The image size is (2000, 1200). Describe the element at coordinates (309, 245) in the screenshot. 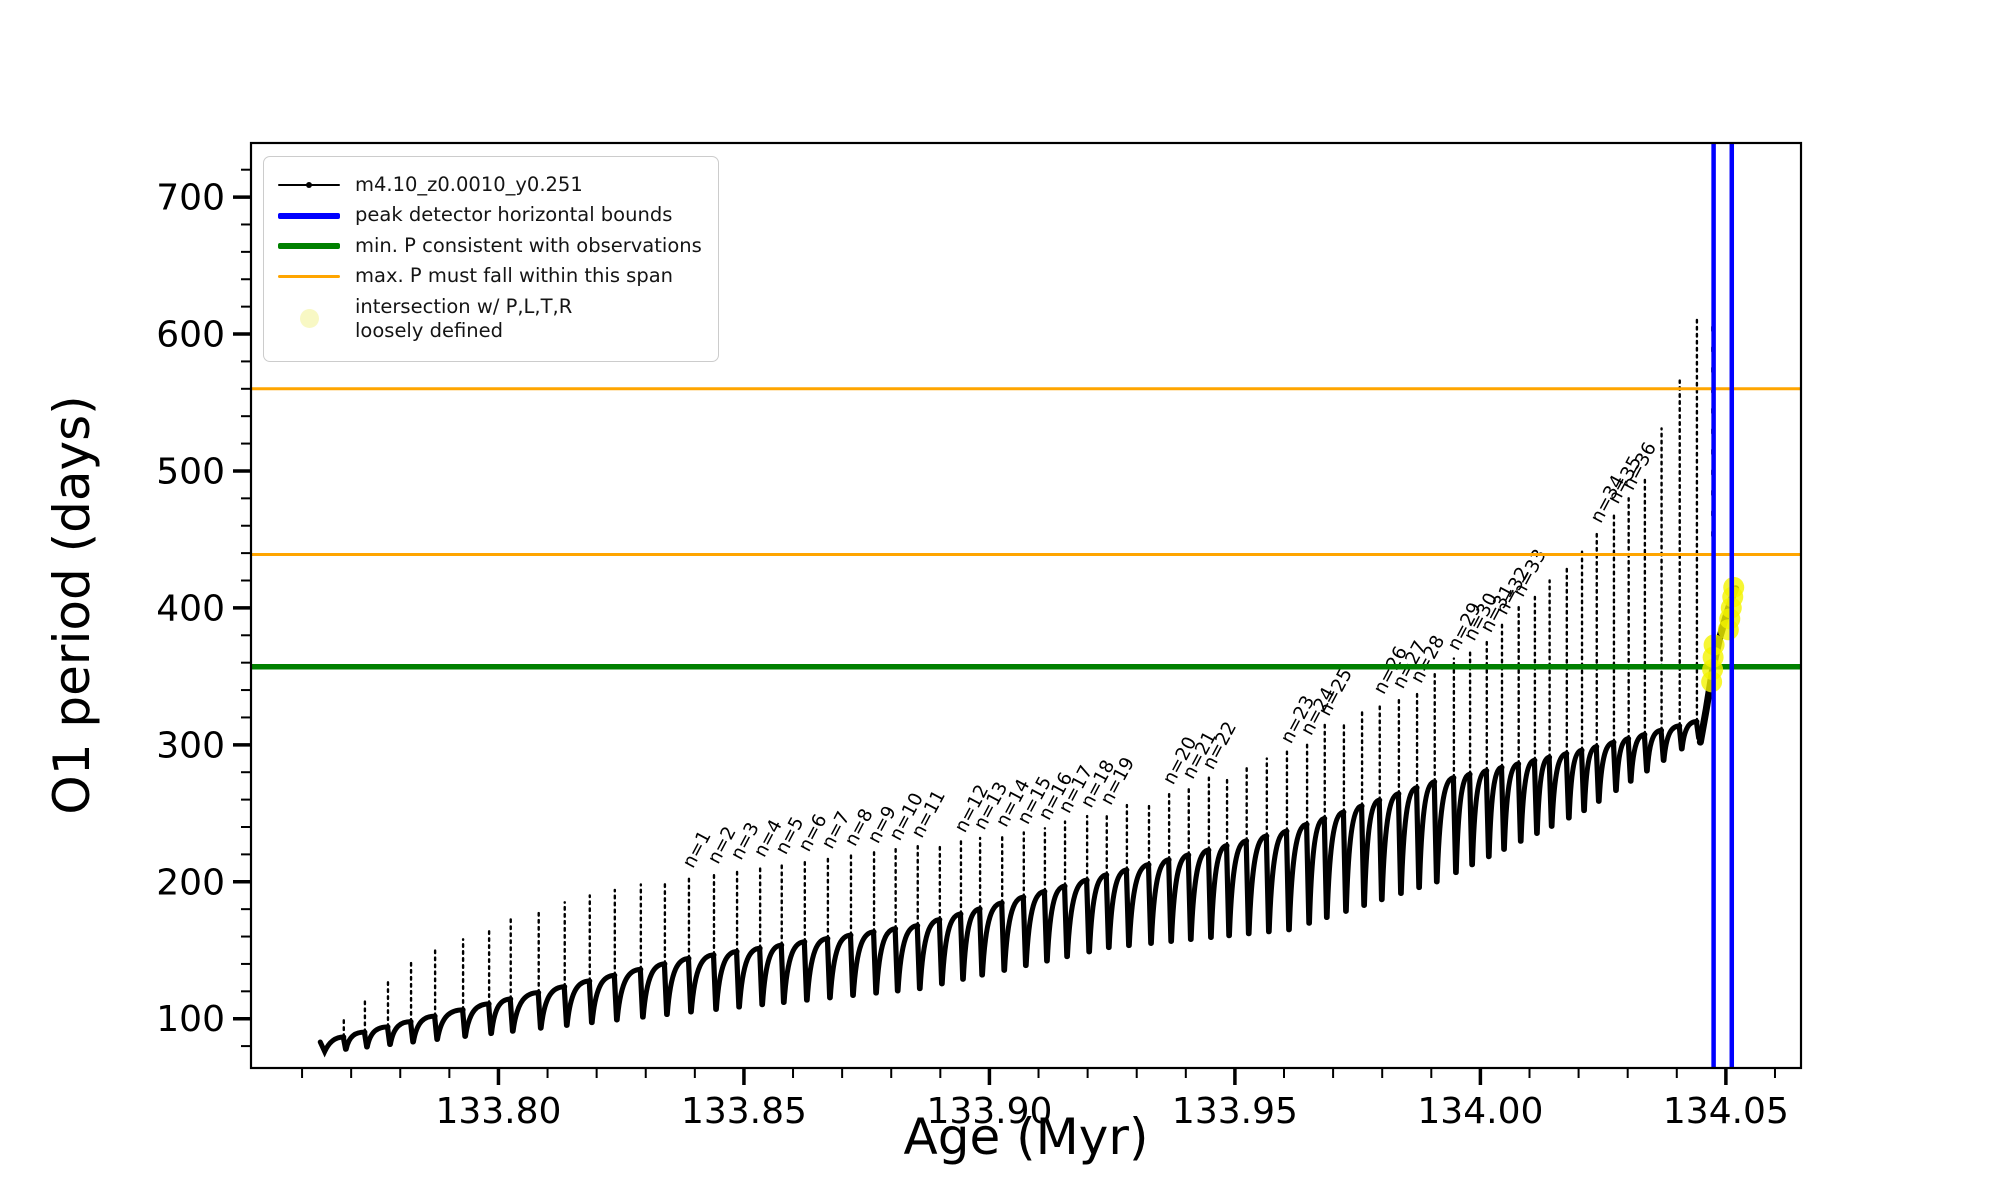

I see `green-line-icon` at that location.